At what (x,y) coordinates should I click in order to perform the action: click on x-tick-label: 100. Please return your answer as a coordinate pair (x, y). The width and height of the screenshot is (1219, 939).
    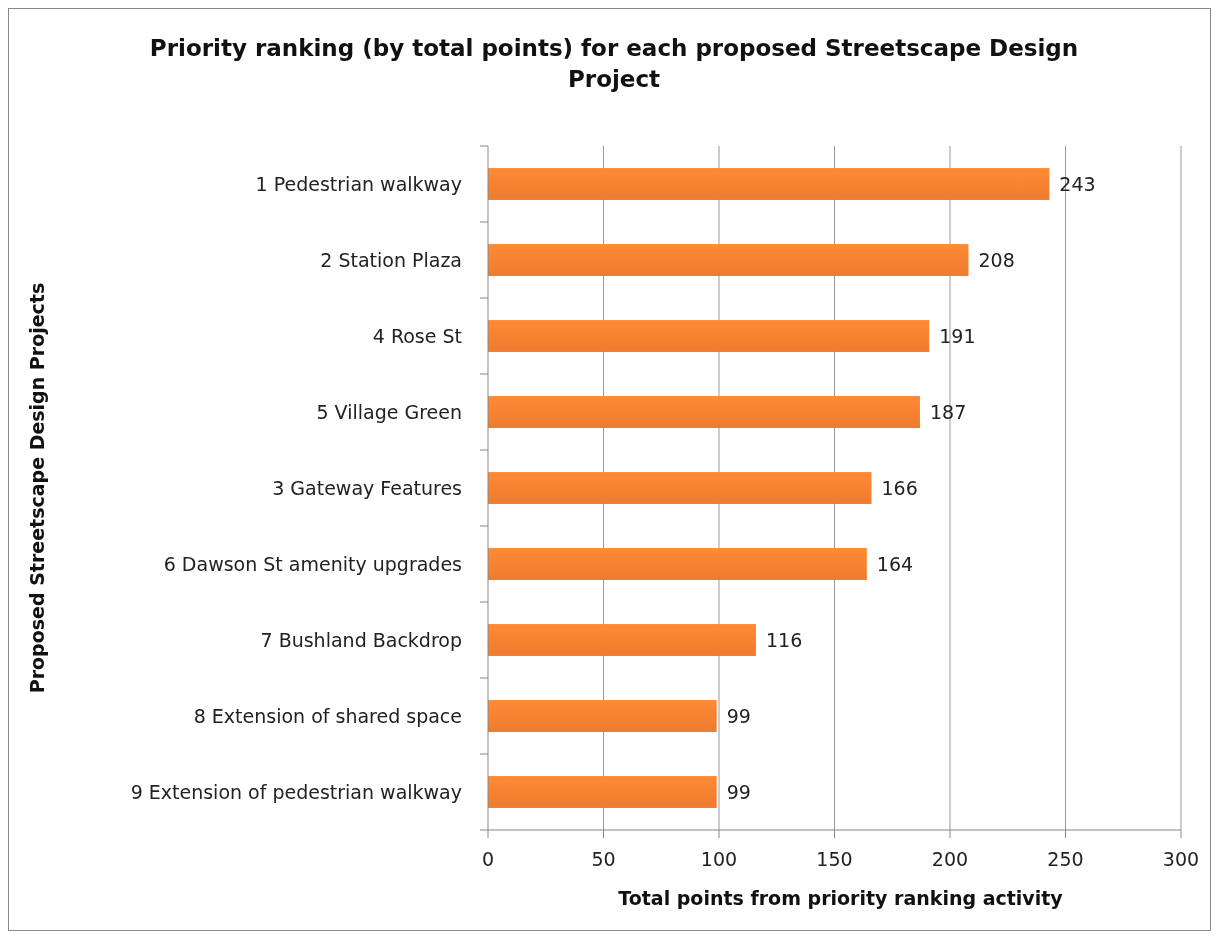
    Looking at the image, I should click on (719, 859).